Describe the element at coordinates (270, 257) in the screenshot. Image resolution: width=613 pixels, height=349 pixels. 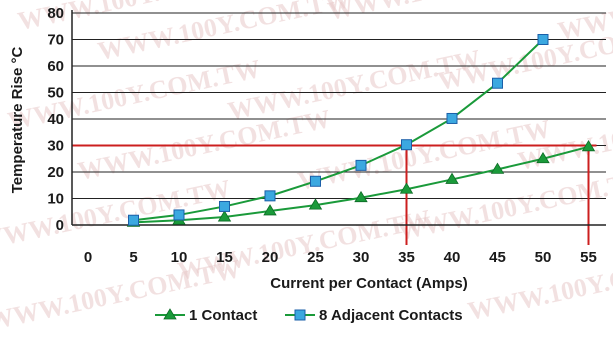
I see `x-tick-label: 20` at that location.